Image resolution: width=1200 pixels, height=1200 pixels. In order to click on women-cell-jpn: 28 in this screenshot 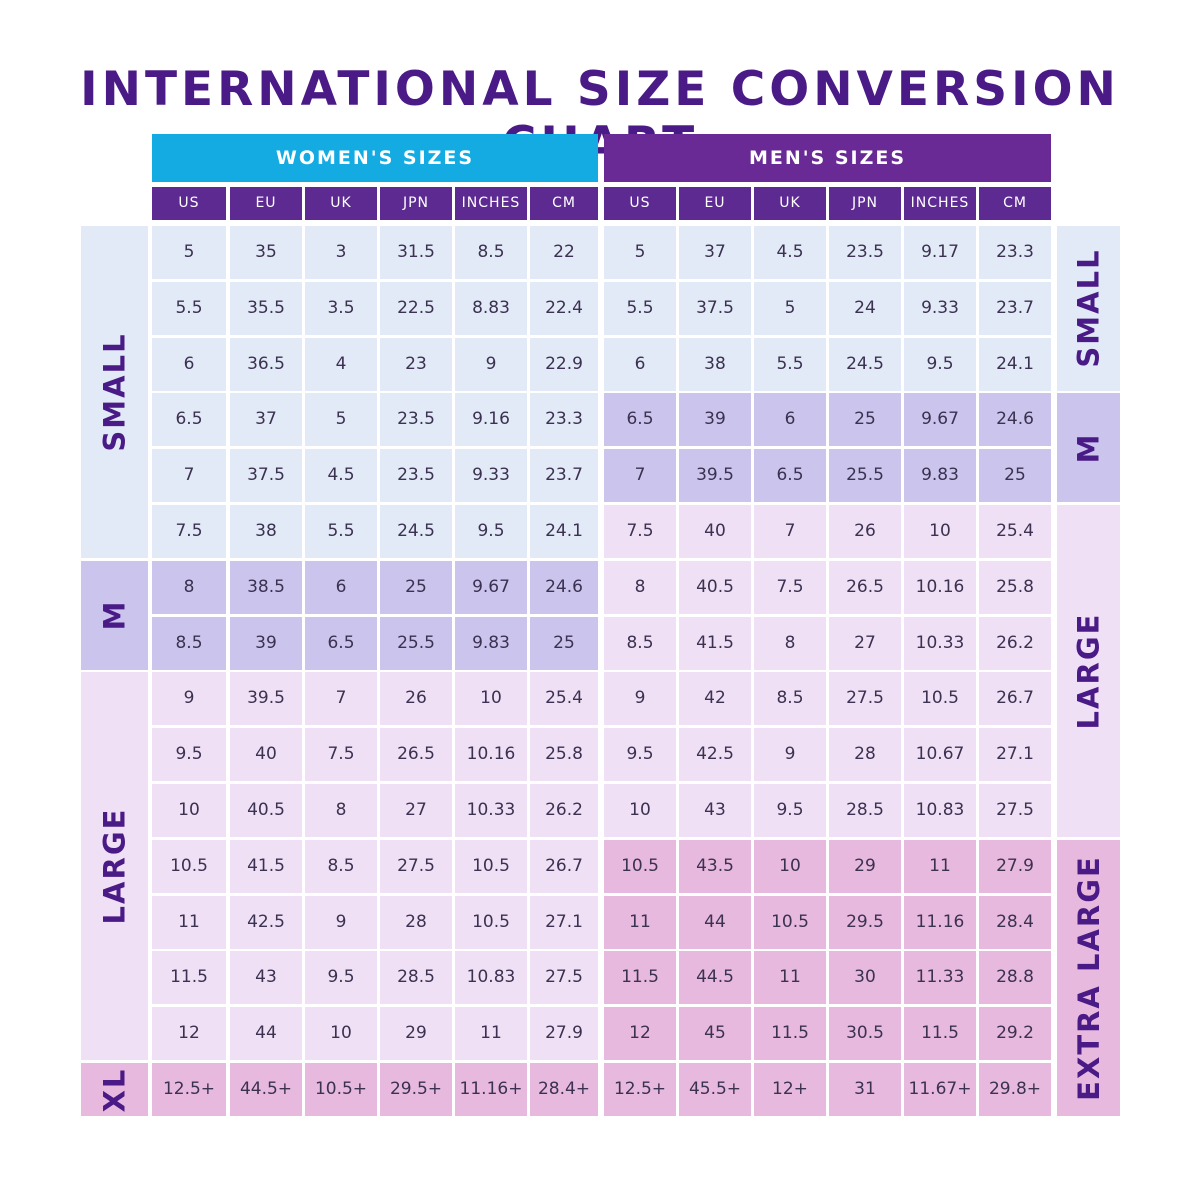, I will do `click(416, 922)`.